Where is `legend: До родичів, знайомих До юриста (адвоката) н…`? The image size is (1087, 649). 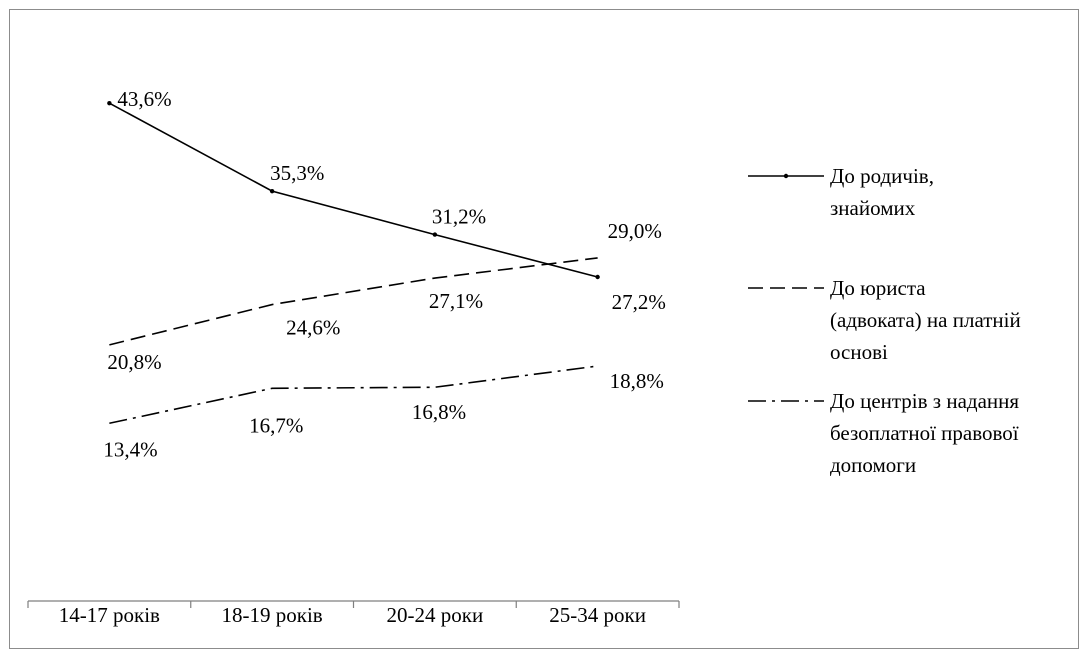 legend: До родичів, знайомих До юриста (адвоката) н… is located at coordinates (884, 320).